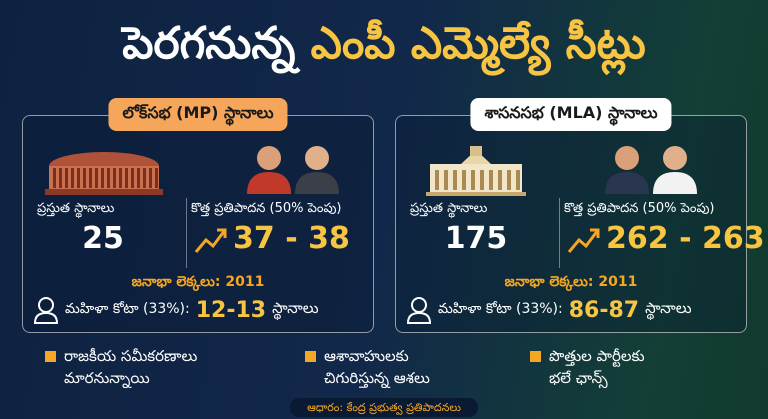  Describe the element at coordinates (231, 310) in the screenshot. I see `quota-value: 12-13` at that location.